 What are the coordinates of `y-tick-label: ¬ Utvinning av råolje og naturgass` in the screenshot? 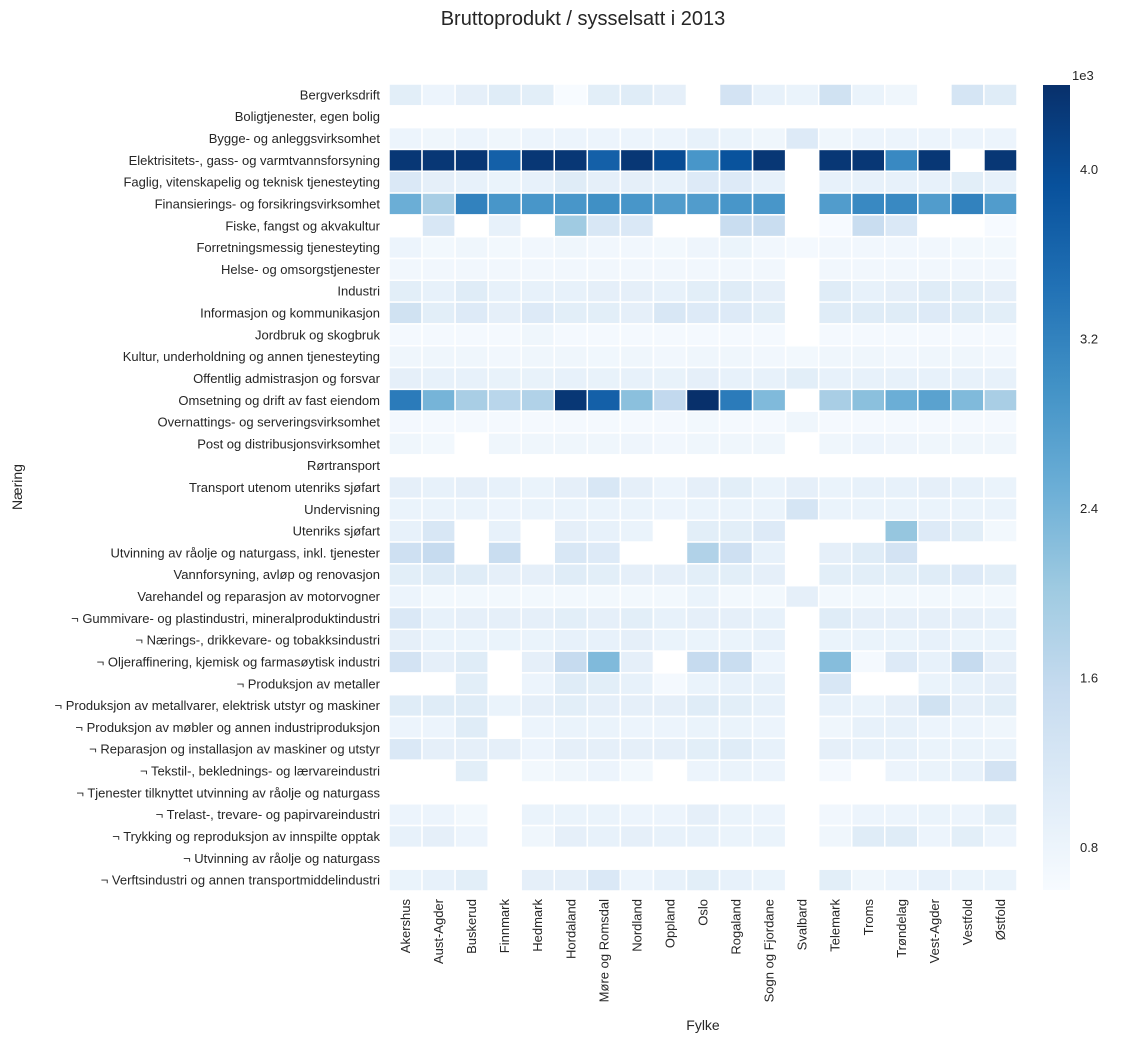 It's located at (281, 858).